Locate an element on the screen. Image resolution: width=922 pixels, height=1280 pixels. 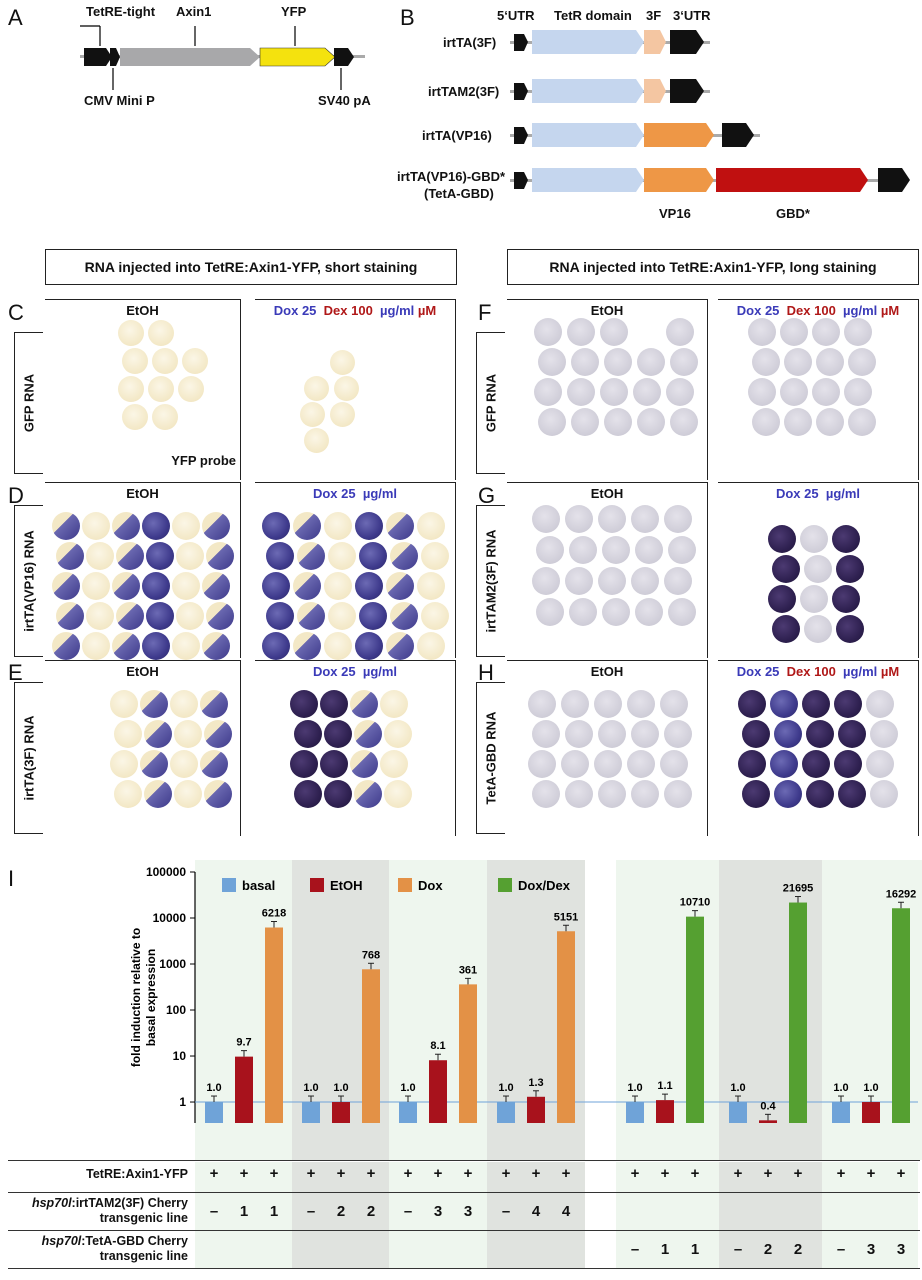
bar-value-label: 1.1 is located at coordinates (664, 1086).